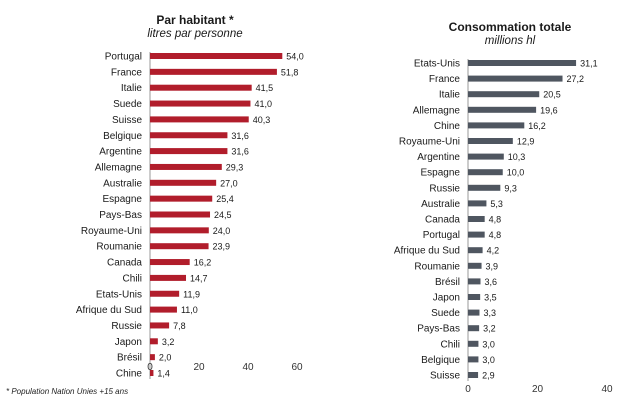  Describe the element at coordinates (491, 282) in the screenshot. I see `right-value-label: 3,6` at that location.